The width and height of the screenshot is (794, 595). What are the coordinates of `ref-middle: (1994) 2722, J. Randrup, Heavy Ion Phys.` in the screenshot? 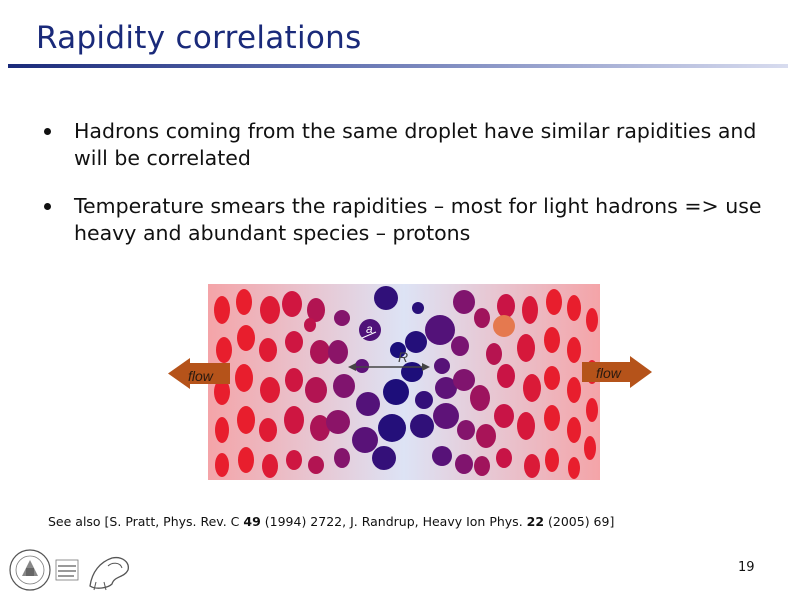 It's located at (393, 521).